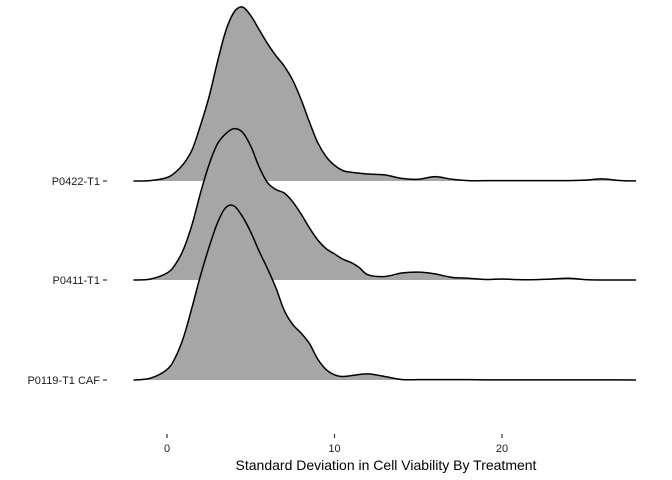  Describe the element at coordinates (63, 381) in the screenshot. I see `y-tick-label-p0119-t1-caf: P0119-T1 CAF` at that location.